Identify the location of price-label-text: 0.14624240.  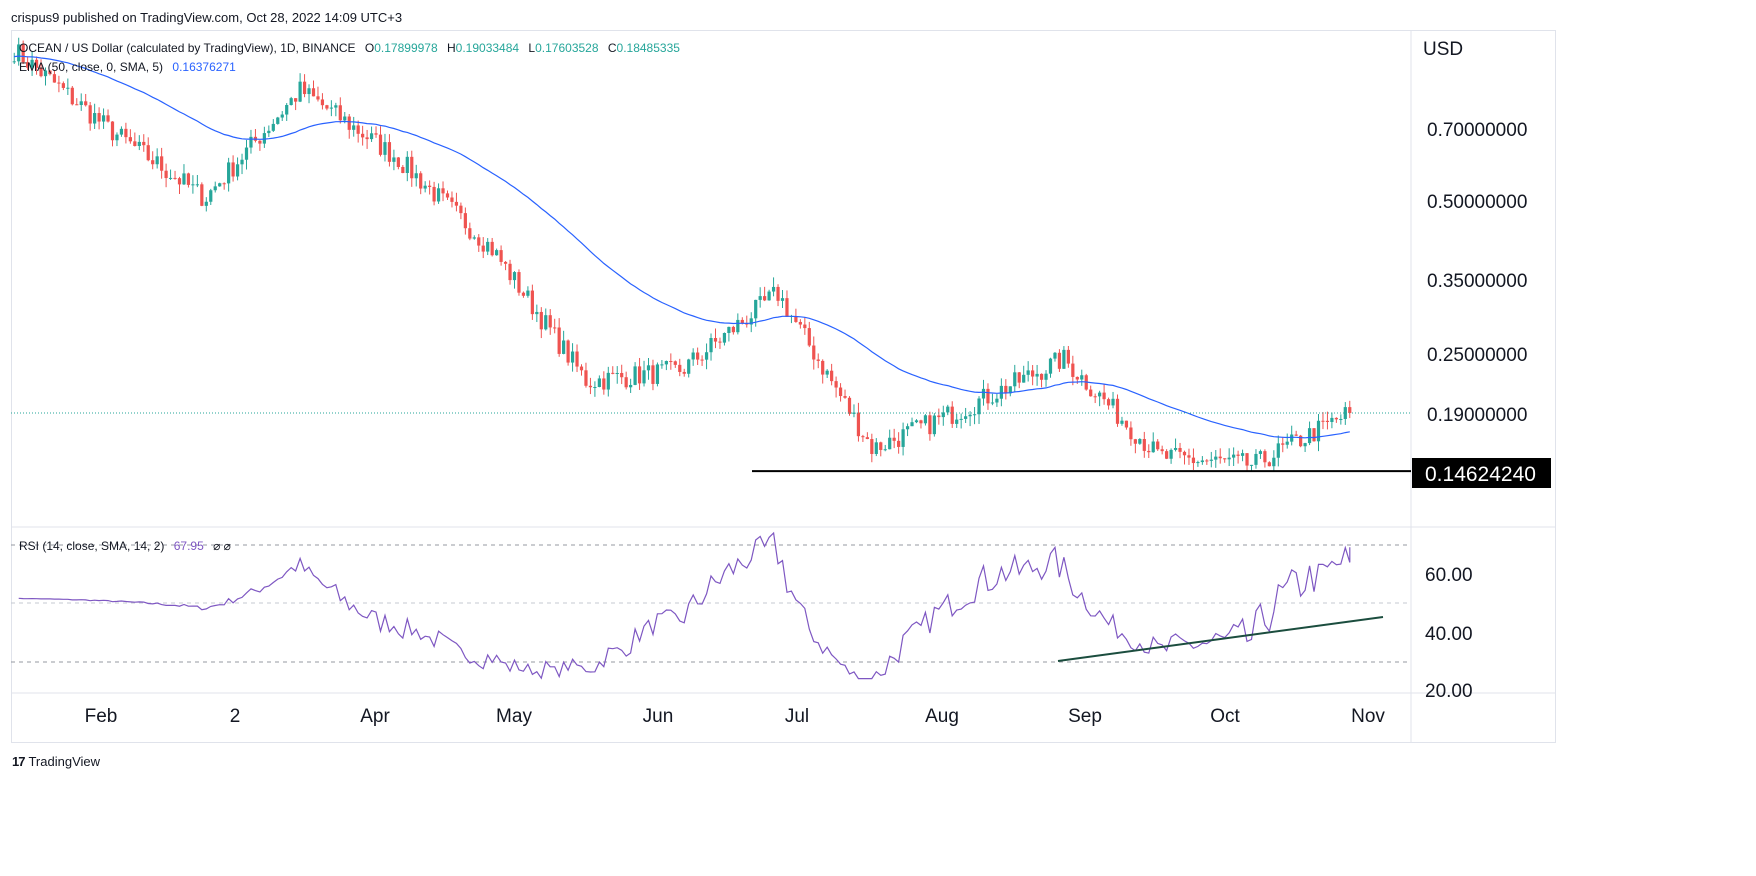
(1480, 474).